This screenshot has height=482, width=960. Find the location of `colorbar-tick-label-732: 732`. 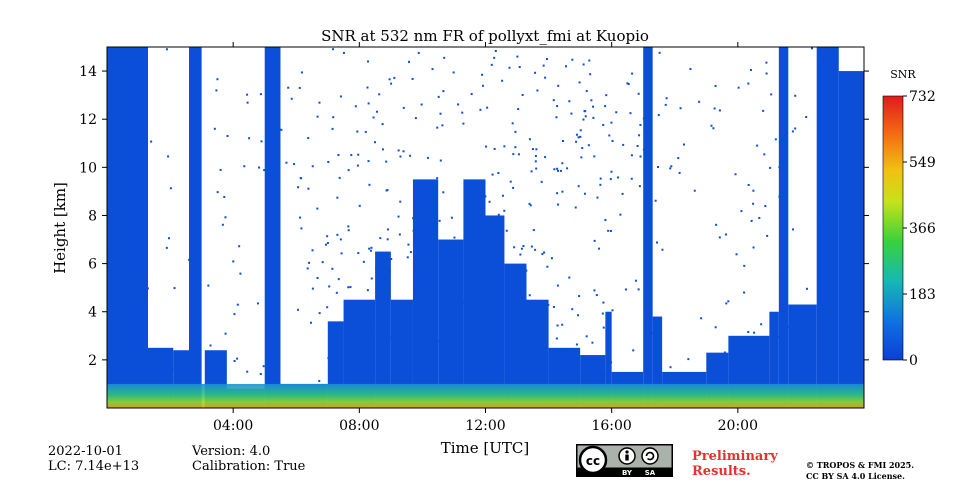

colorbar-tick-label-732: 732 is located at coordinates (922, 97).